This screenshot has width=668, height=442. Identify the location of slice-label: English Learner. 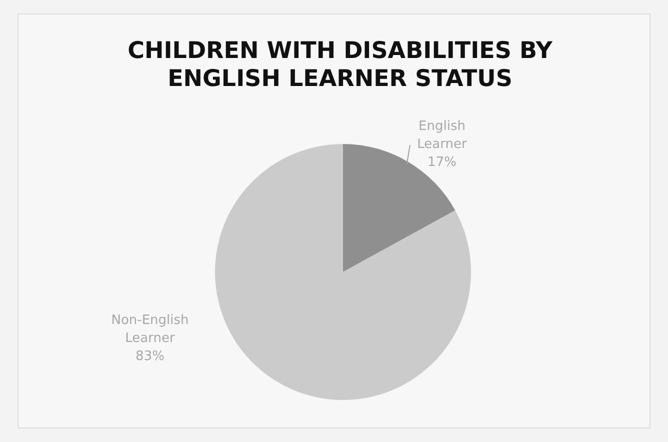
(442, 135).